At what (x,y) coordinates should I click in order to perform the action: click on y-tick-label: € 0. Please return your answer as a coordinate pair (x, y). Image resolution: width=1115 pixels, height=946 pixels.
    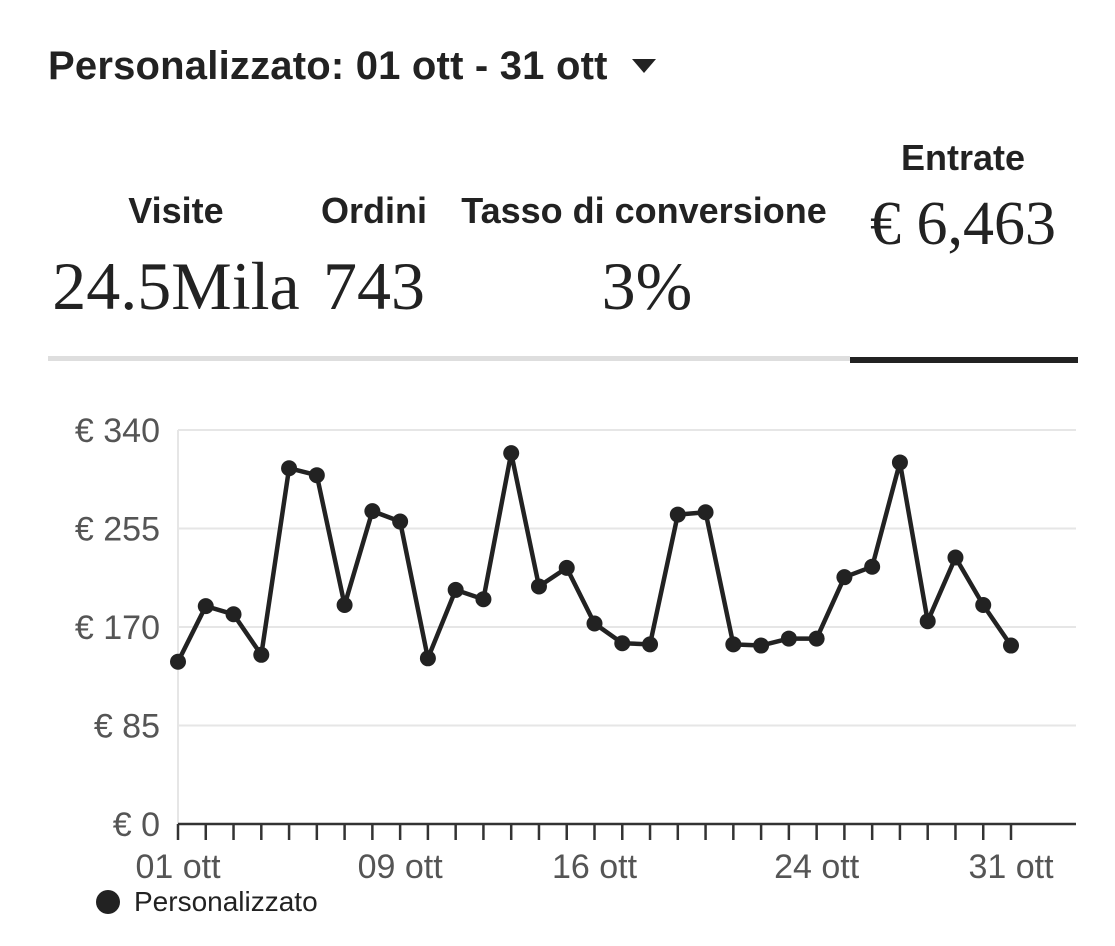
    Looking at the image, I should click on (136, 825).